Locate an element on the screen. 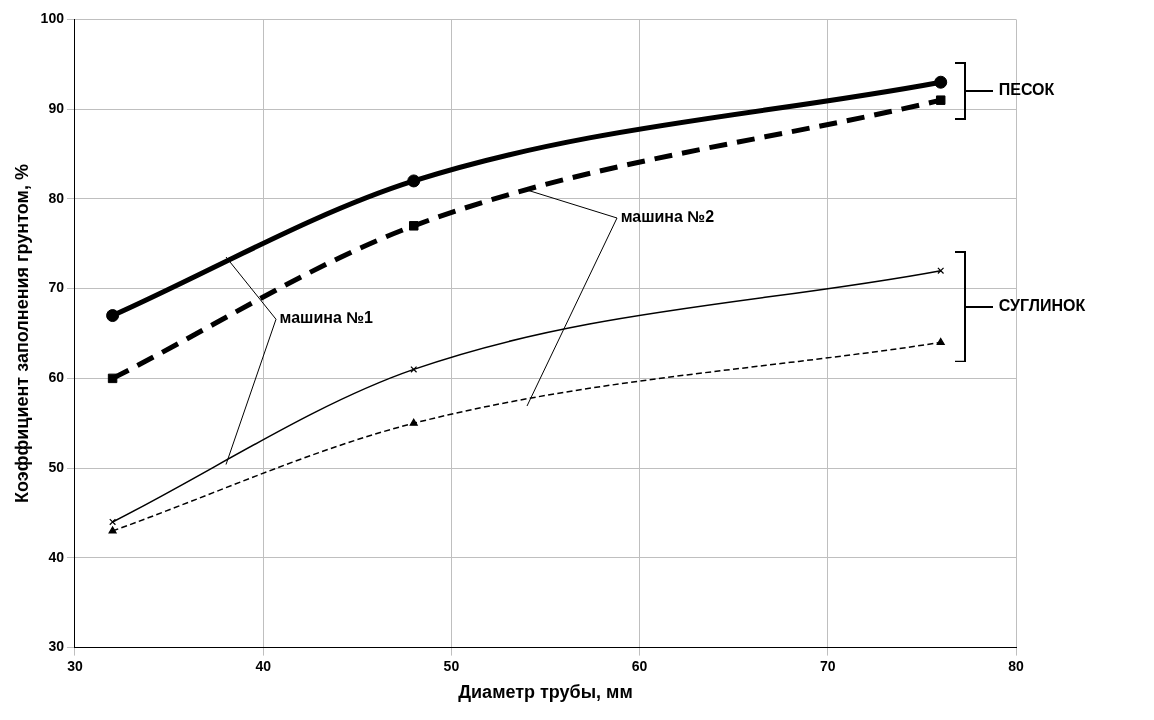  annotation: машина №1 is located at coordinates (326, 318).